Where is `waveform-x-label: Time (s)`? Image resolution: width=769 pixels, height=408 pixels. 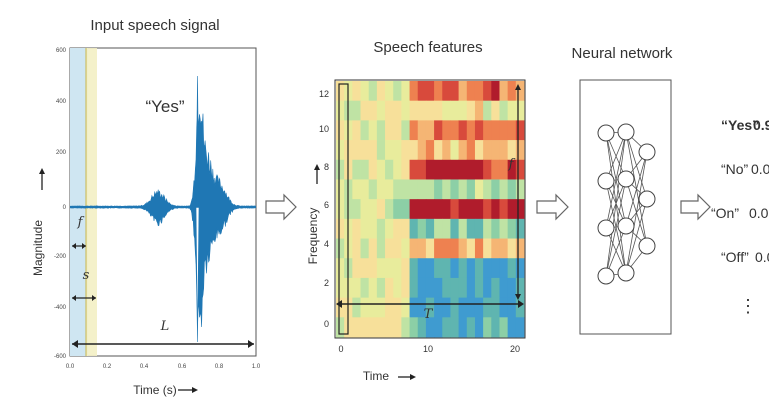
waveform-x-label: Time (s) is located at coordinates (155, 390).